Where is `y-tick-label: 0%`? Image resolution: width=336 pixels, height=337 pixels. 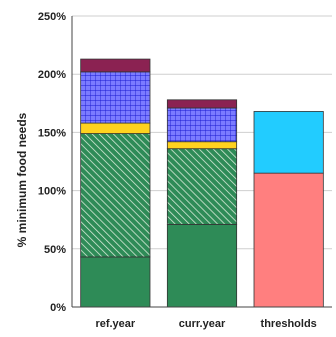 y-tick-label: 0% is located at coordinates (58, 308).